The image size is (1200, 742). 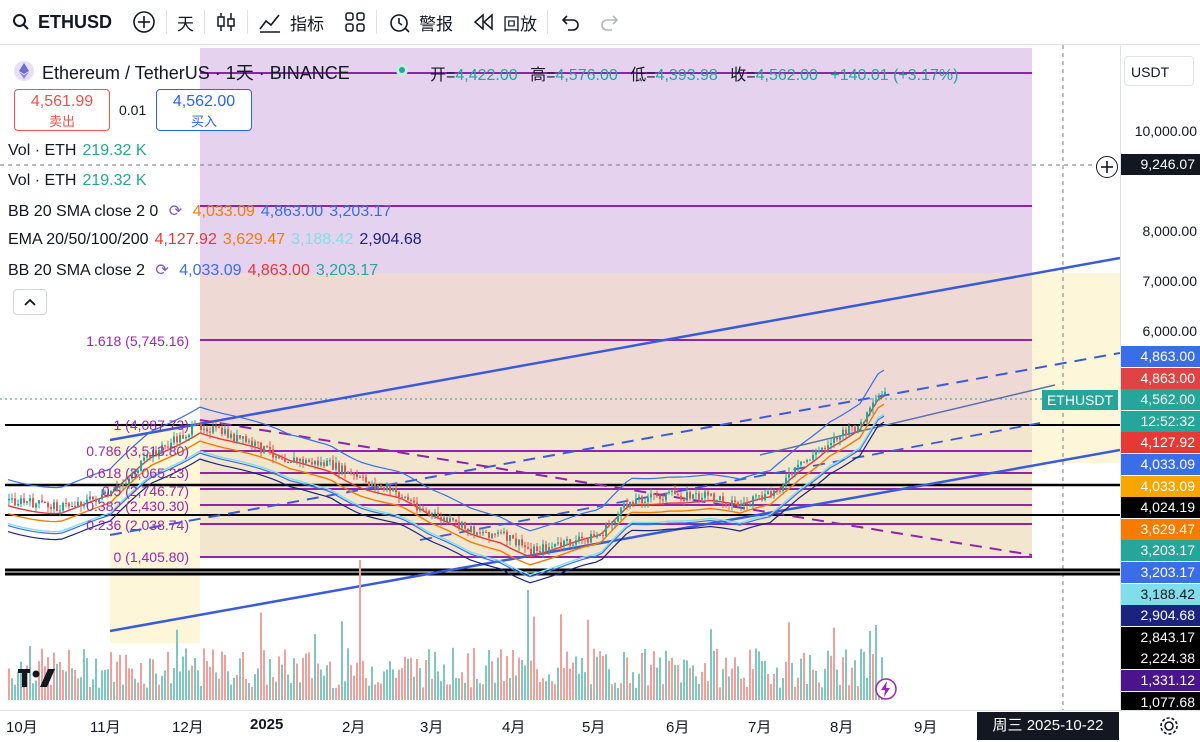 What do you see at coordinates (80, 151) in the screenshot?
I see `indicator-row-vol-1: Vol · ETH 219.32 K` at bounding box center [80, 151].